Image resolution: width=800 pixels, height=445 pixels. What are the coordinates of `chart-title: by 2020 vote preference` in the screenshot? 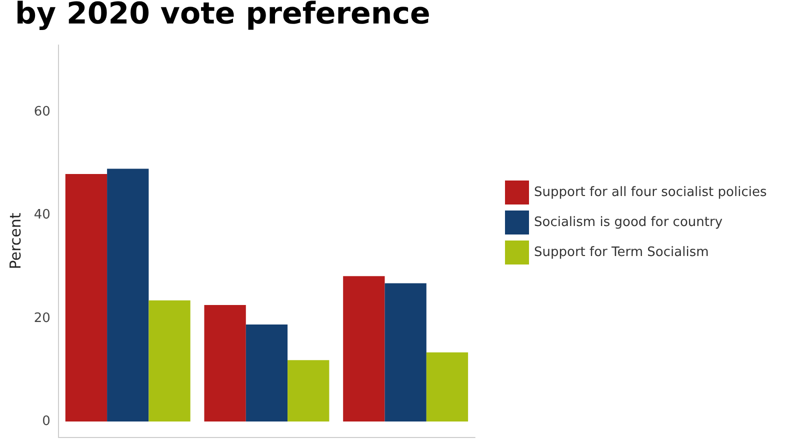 It's located at (222, 16).